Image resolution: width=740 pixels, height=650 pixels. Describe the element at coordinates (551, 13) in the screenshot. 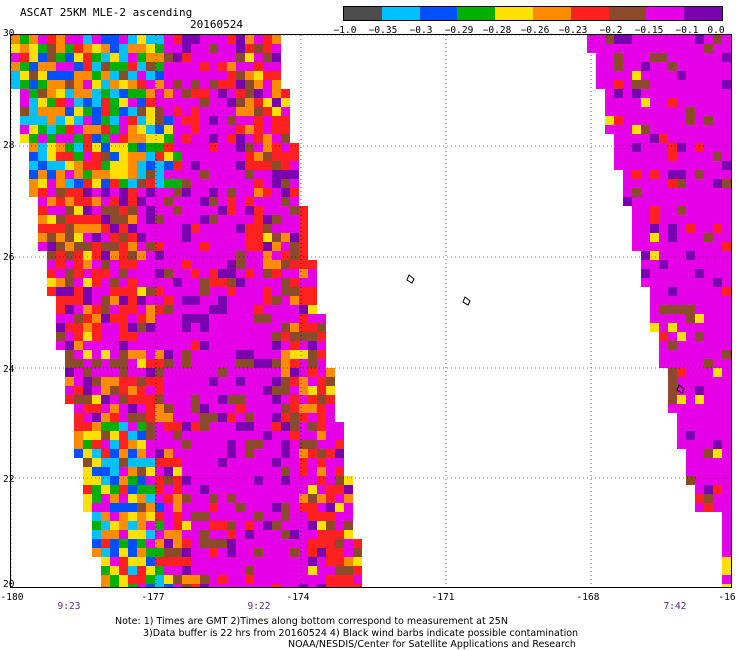

I see `colorbar-segment` at that location.